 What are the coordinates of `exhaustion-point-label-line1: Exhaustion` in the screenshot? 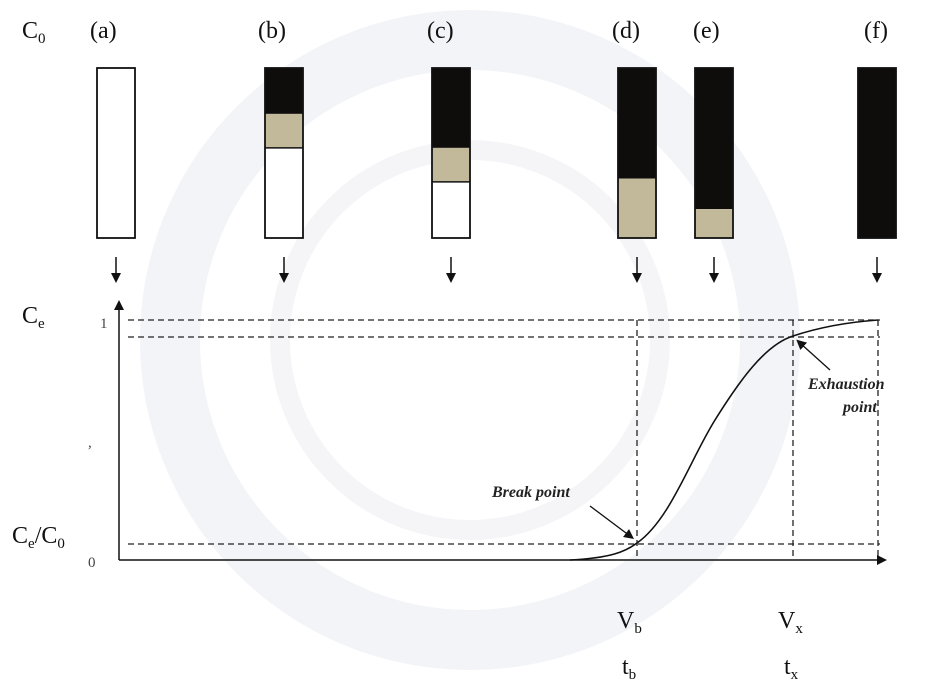 It's located at (846, 384).